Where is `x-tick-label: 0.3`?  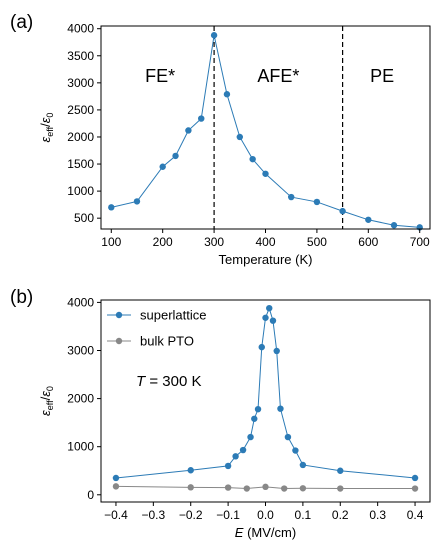 x-tick-label: 0.3 is located at coordinates (377, 515).